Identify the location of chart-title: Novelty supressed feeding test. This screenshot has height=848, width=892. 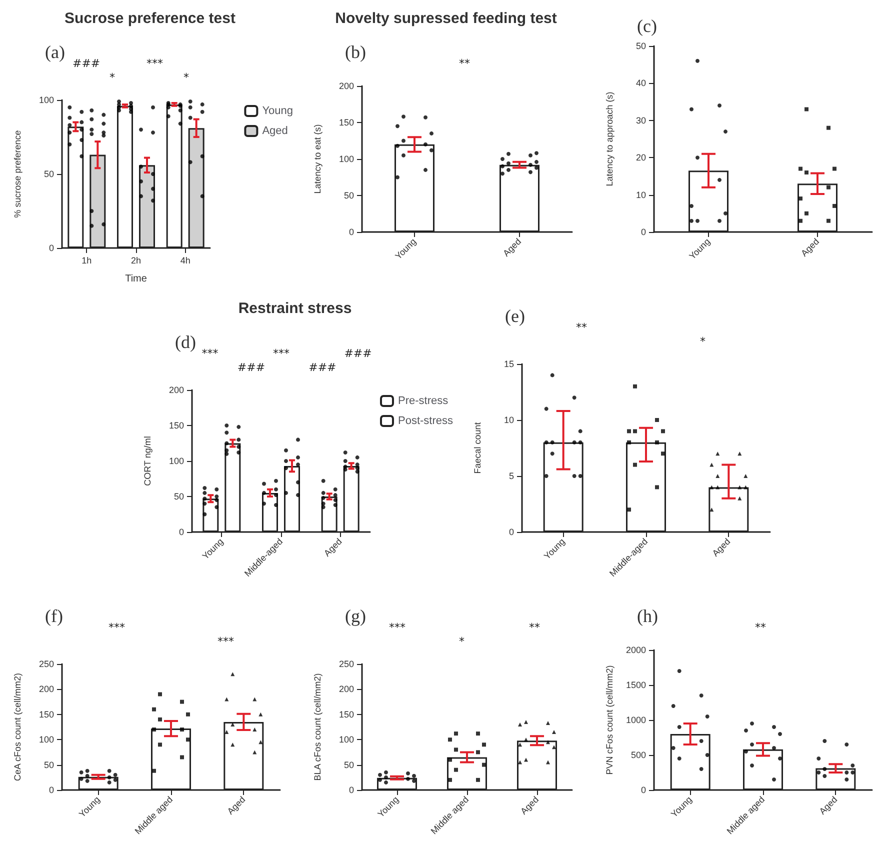
(446, 18).